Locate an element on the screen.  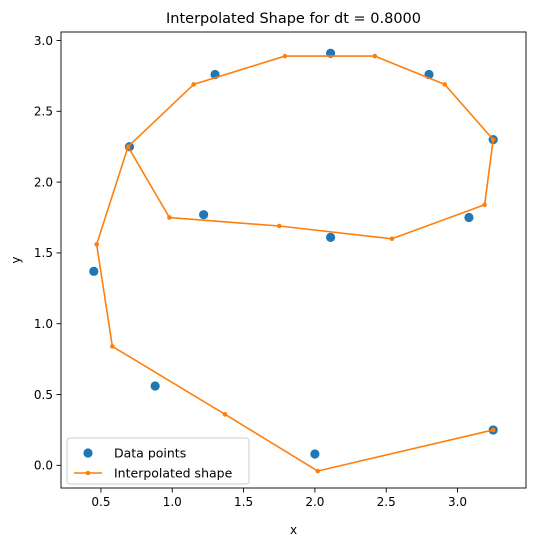
x-tick-label: 3.0 is located at coordinates (457, 502).